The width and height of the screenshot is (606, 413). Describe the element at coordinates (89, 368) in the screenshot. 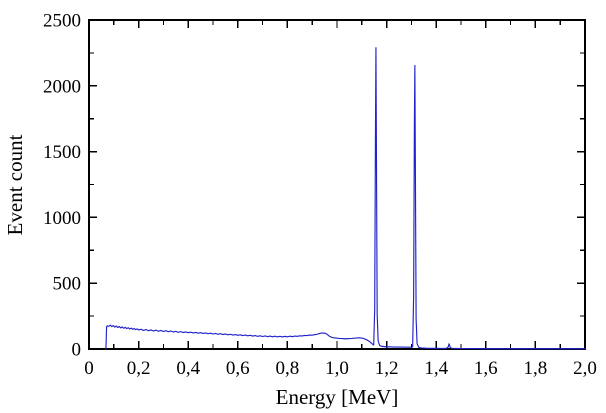

I see `x-tick-label: 0` at that location.